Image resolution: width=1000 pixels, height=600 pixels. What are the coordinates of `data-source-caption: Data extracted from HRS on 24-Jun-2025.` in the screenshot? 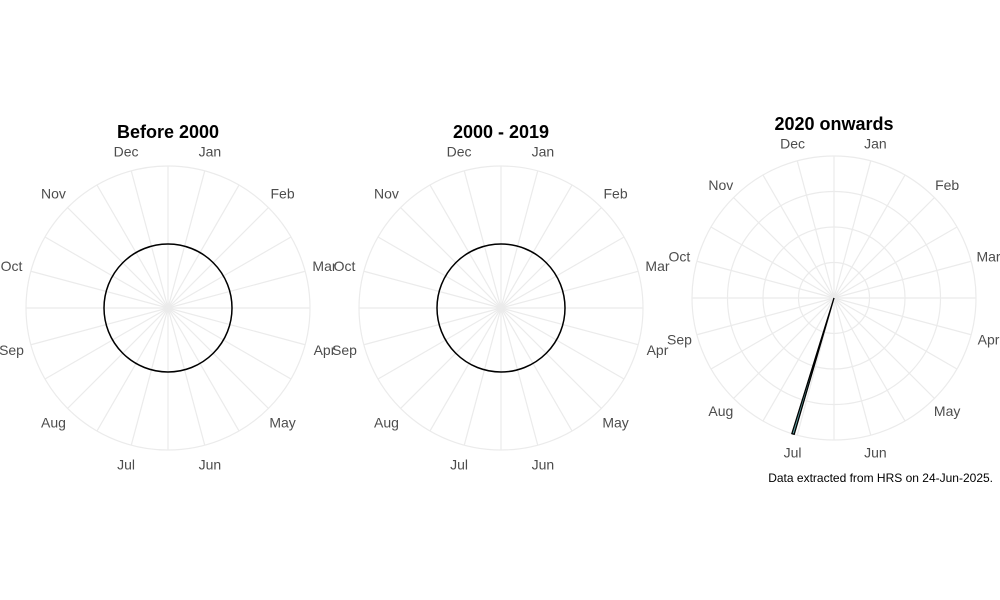 It's located at (880, 478).